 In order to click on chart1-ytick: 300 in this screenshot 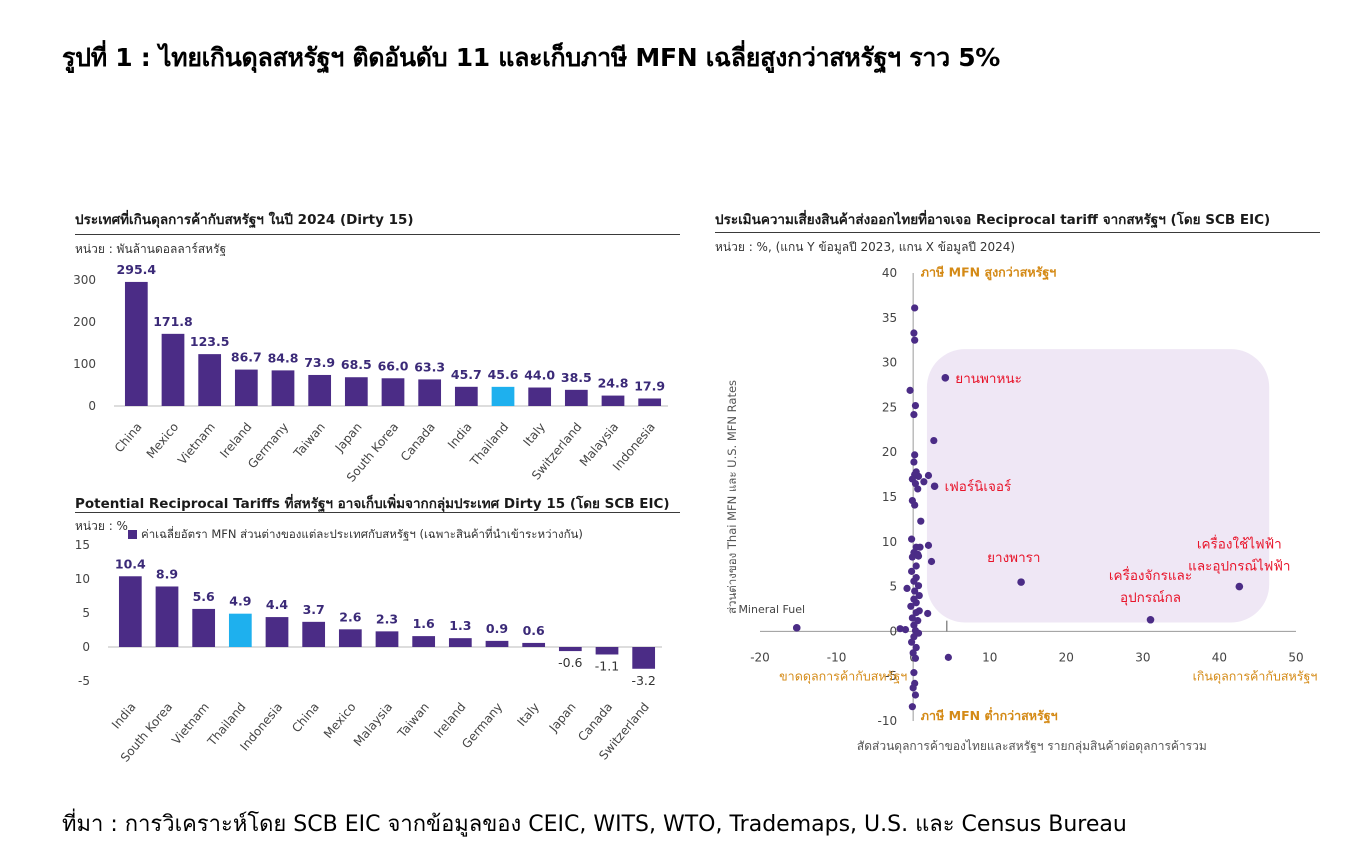, I will do `click(84, 280)`.